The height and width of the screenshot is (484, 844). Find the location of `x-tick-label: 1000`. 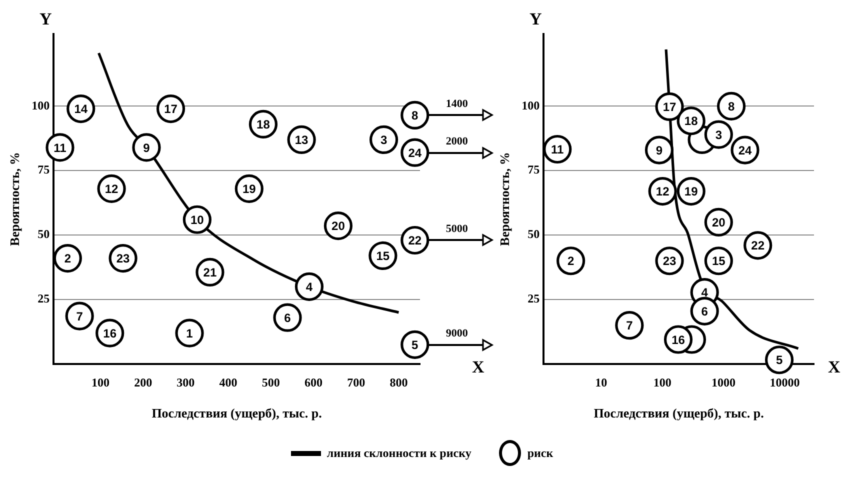

x-tick-label: 1000 is located at coordinates (724, 382).